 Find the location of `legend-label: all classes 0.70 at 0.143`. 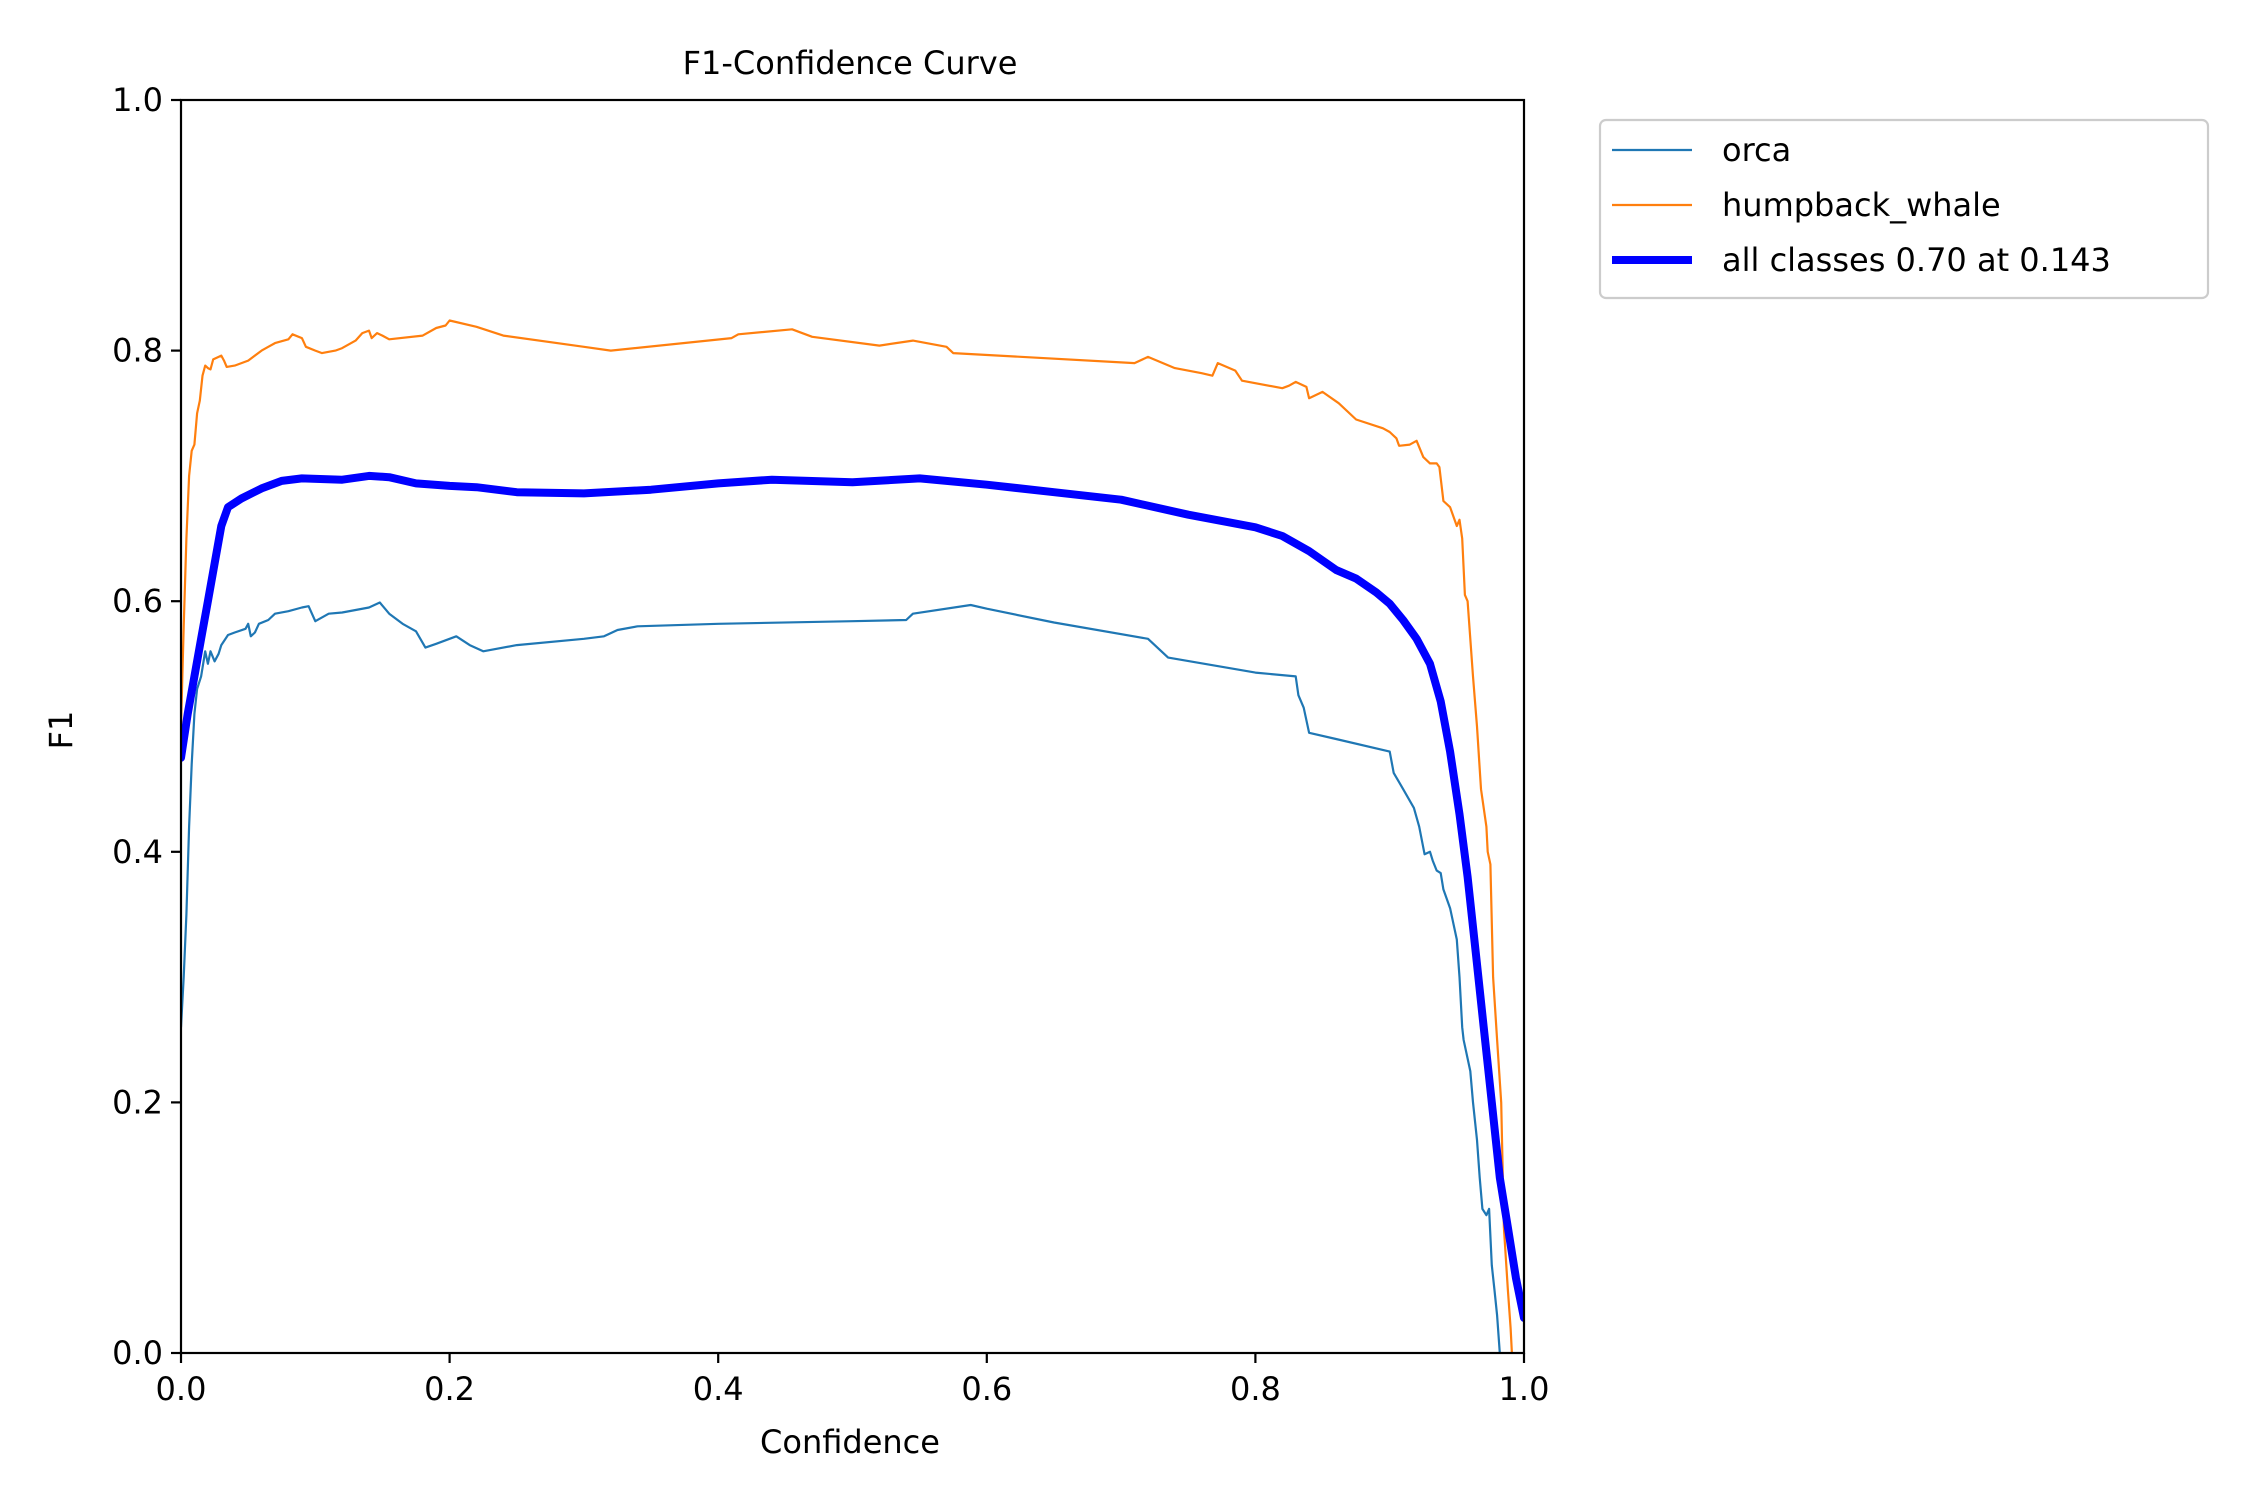

legend-label: all classes 0.70 at 0.143 is located at coordinates (1916, 260).